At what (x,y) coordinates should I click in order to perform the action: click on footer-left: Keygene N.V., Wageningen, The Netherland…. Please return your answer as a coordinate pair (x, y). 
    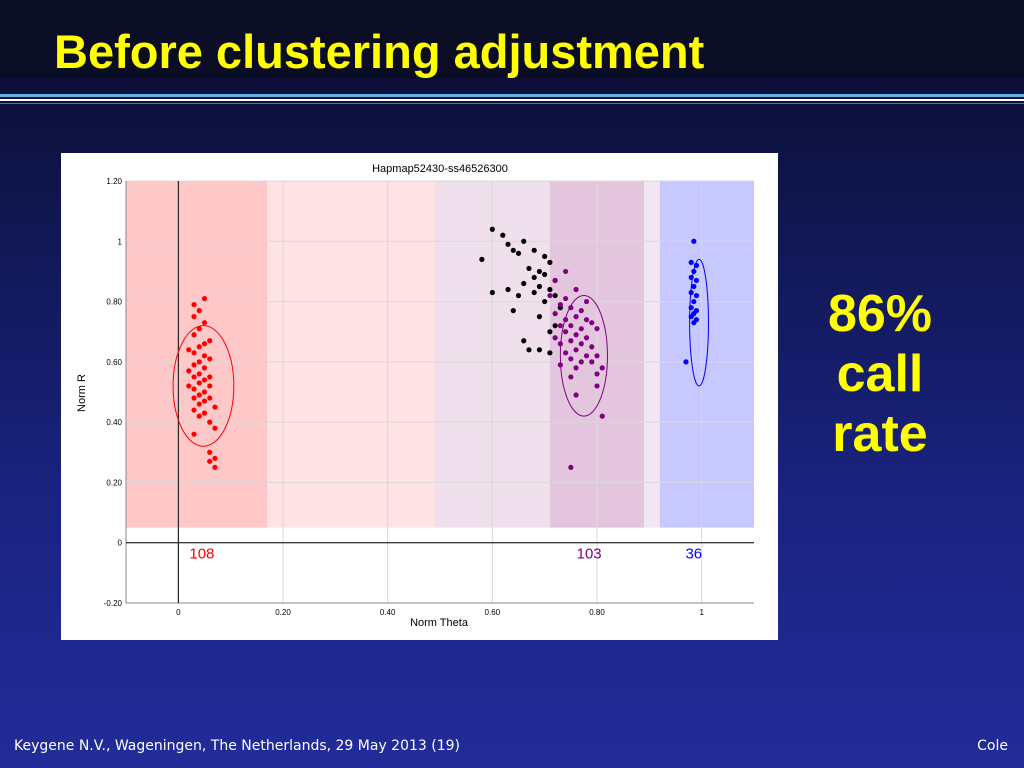
    Looking at the image, I should click on (237, 746).